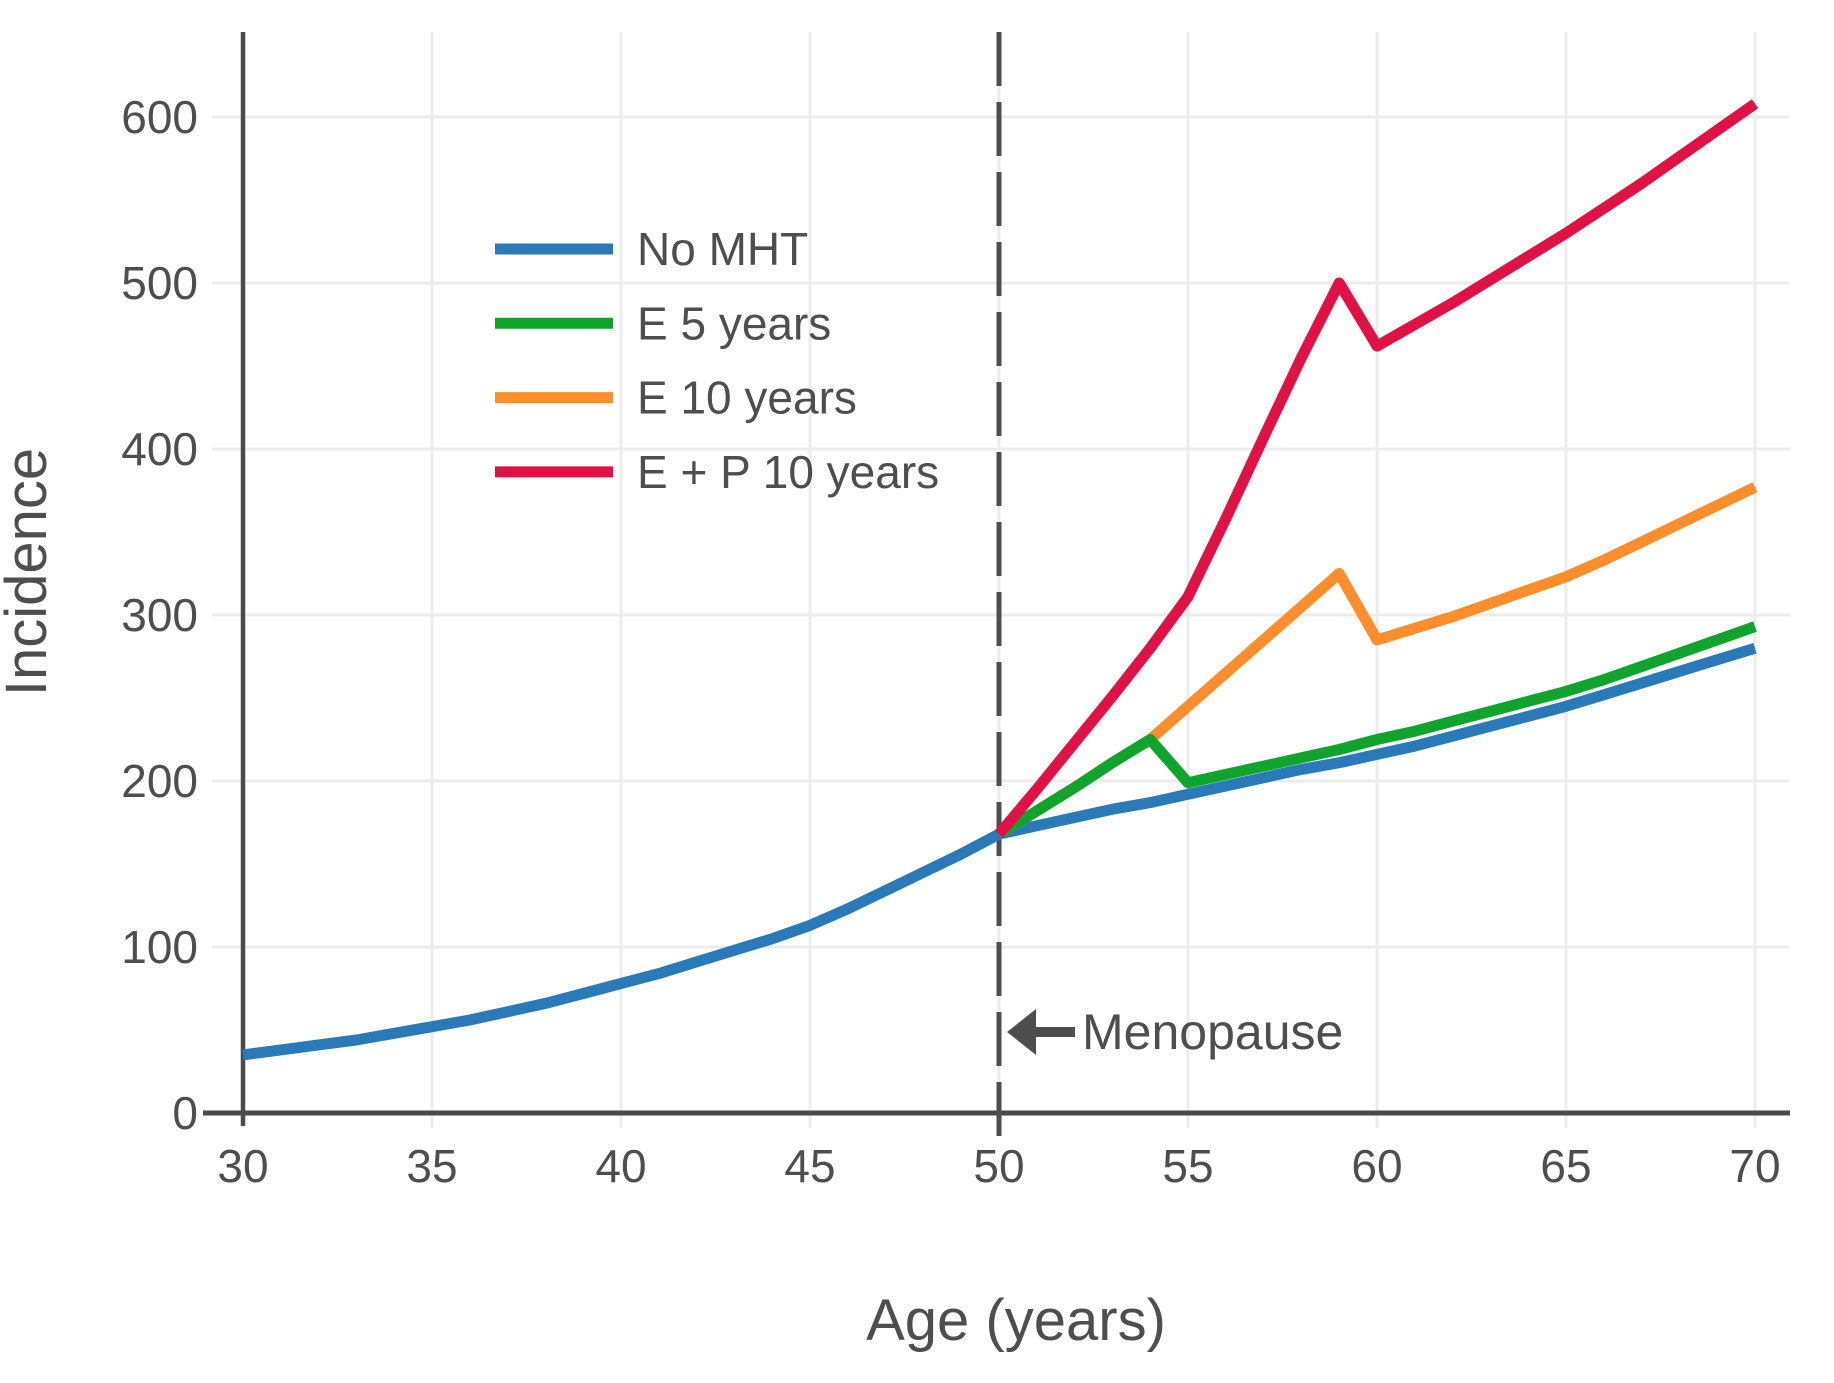  What do you see at coordinates (159, 283) in the screenshot?
I see `y-tick-label-500: 500` at bounding box center [159, 283].